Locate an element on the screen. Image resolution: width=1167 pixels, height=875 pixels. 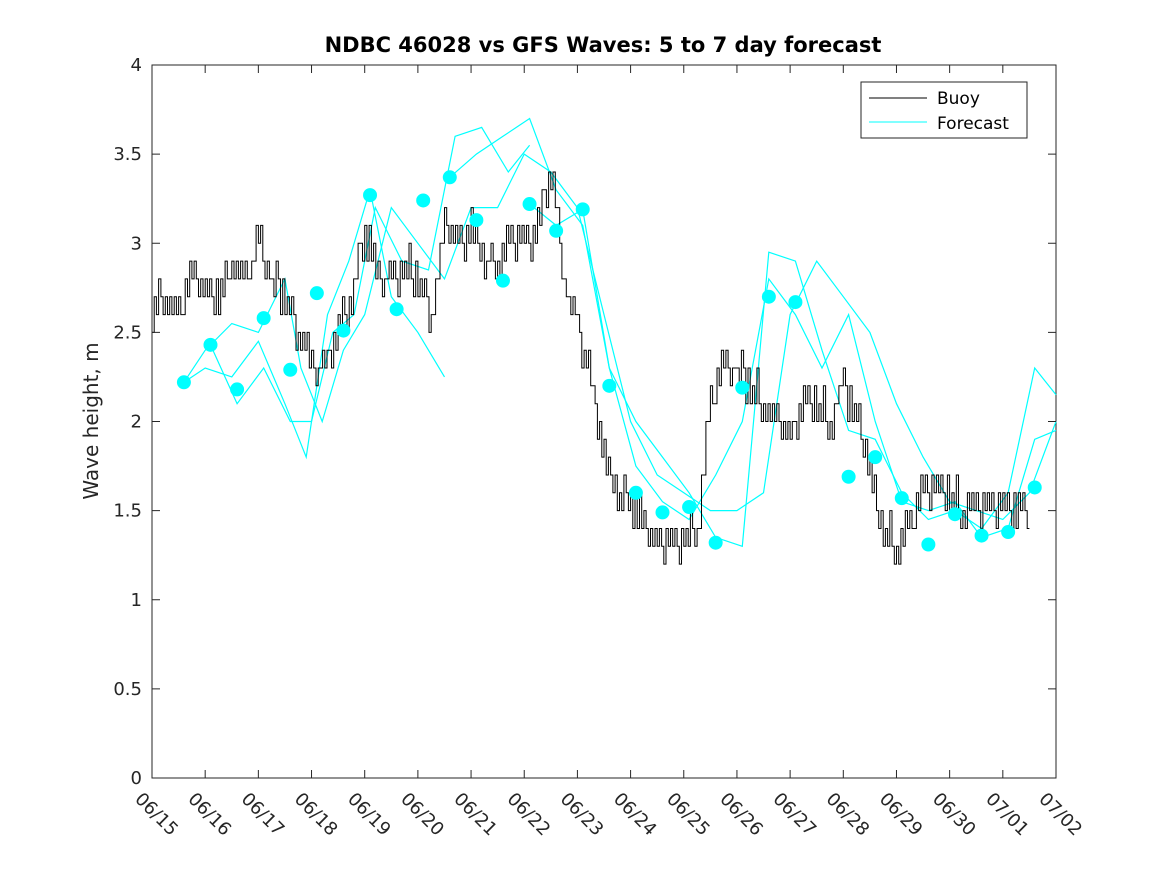
y-tick-label: 4 is located at coordinates (136, 65).